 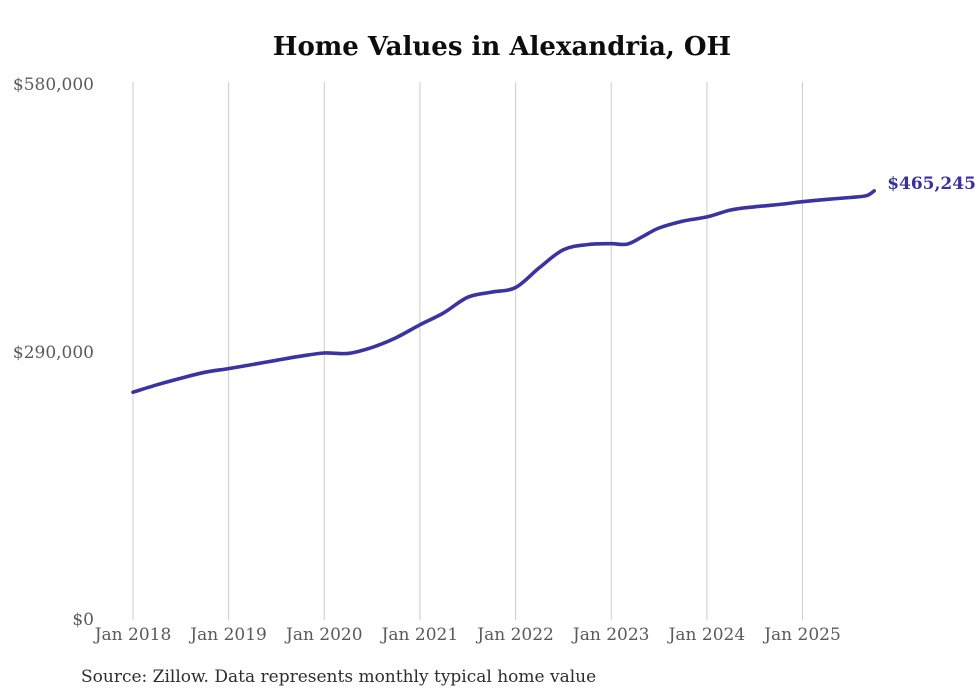 What do you see at coordinates (502, 47) in the screenshot?
I see `chart-title: Home Values in Alexandria, OH` at bounding box center [502, 47].